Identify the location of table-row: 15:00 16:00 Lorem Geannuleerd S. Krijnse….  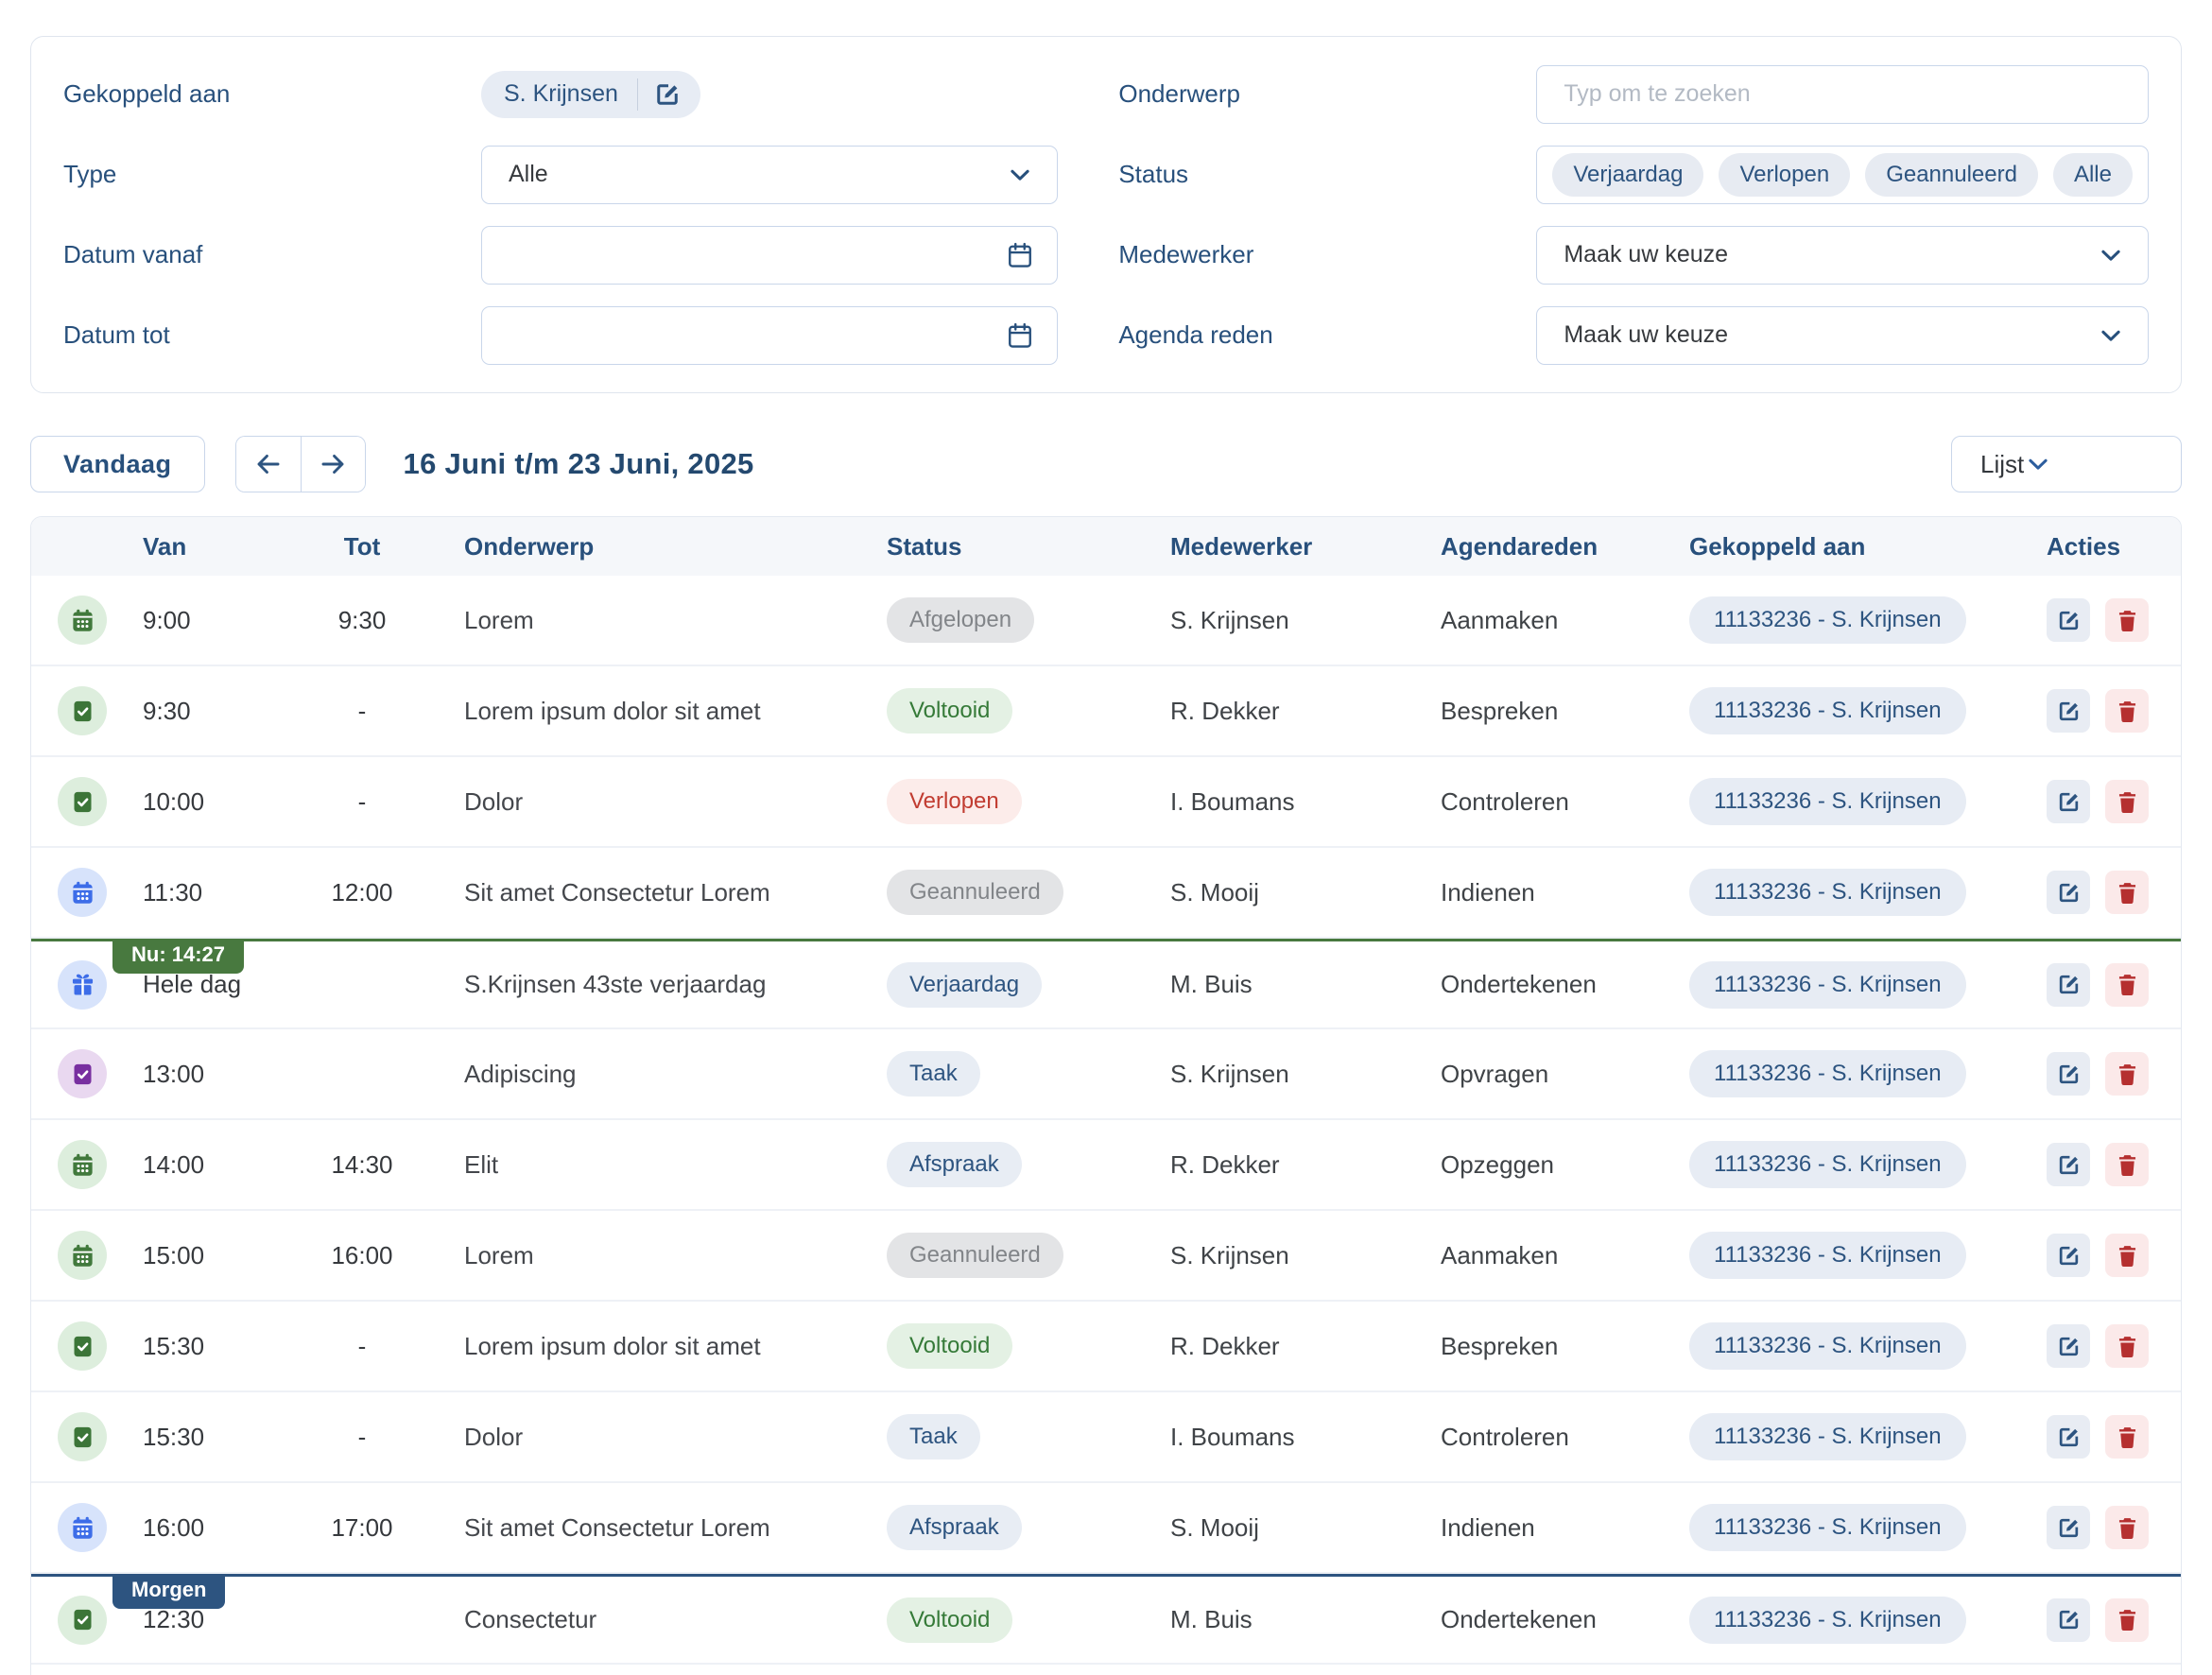
(1106, 1256).